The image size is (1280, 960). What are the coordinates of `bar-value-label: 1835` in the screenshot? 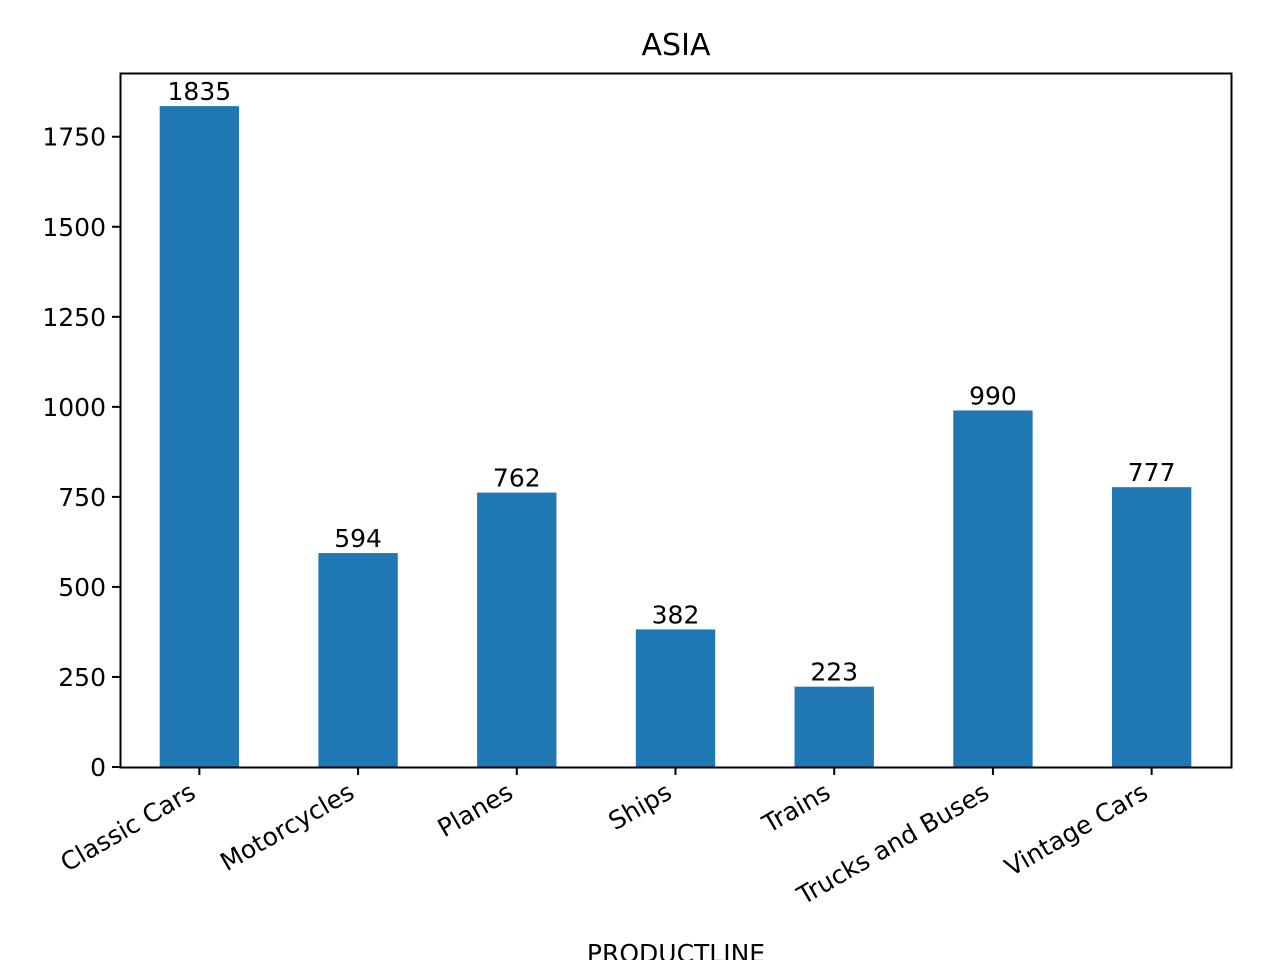 It's located at (200, 91).